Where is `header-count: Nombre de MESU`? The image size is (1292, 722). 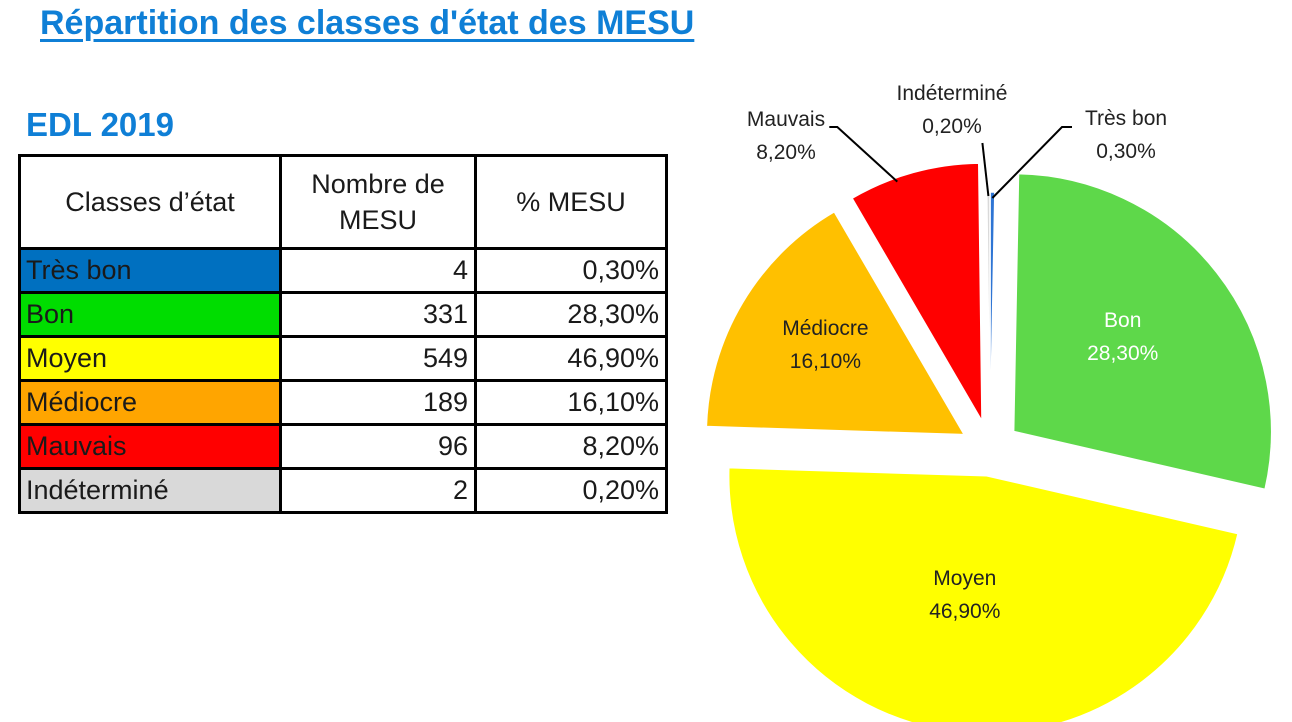 header-count: Nombre de MESU is located at coordinates (378, 202).